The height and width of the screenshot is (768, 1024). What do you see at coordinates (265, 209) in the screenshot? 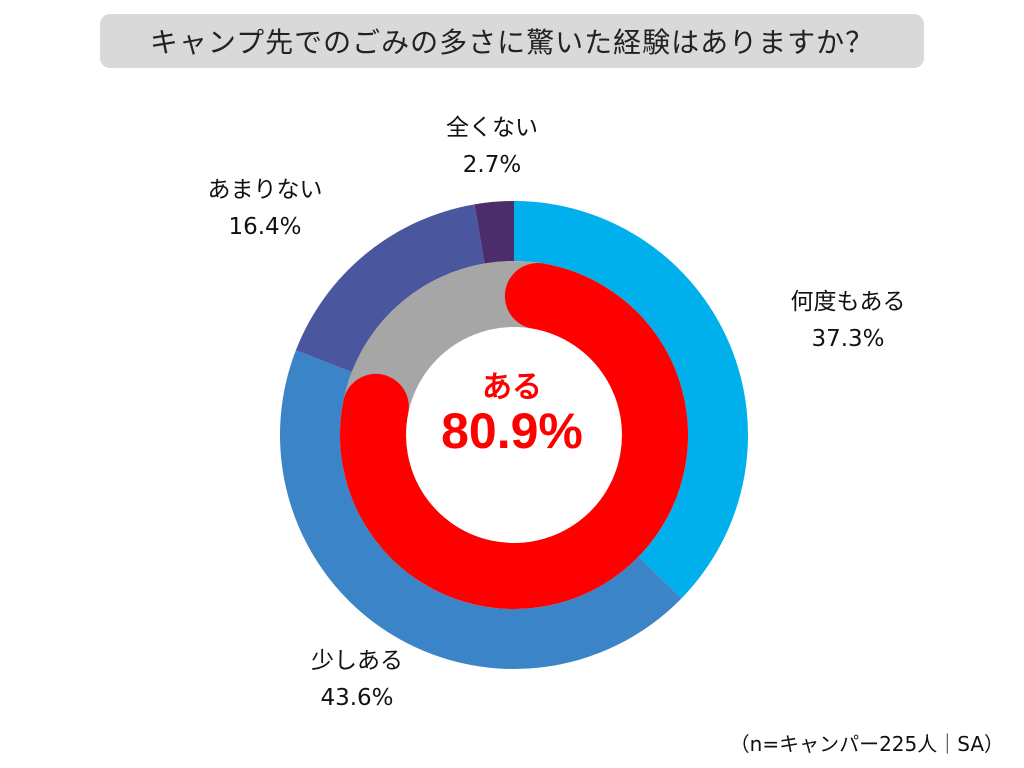
I see `slice-label-amari-nai: あまりない 16.4%` at bounding box center [265, 209].